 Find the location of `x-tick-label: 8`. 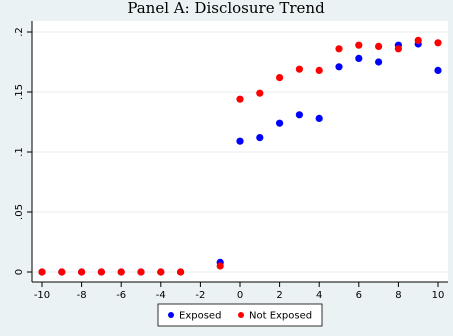

x-tick-label: 8 is located at coordinates (398, 295).